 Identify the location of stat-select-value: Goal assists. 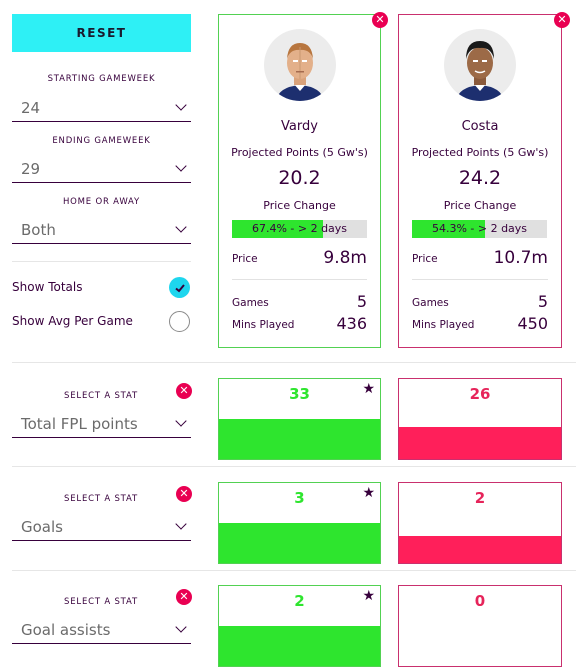
(66, 629).